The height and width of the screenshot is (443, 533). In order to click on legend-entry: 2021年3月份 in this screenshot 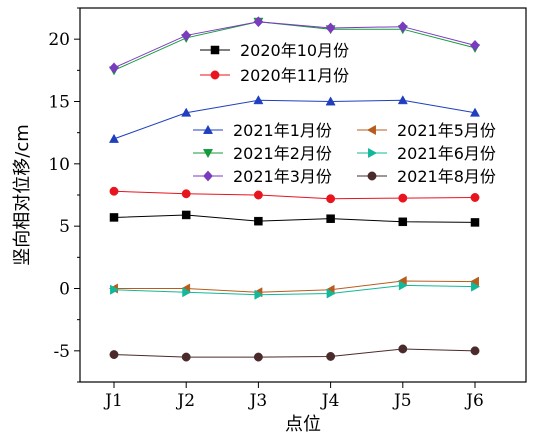, I will do `click(262, 176)`.